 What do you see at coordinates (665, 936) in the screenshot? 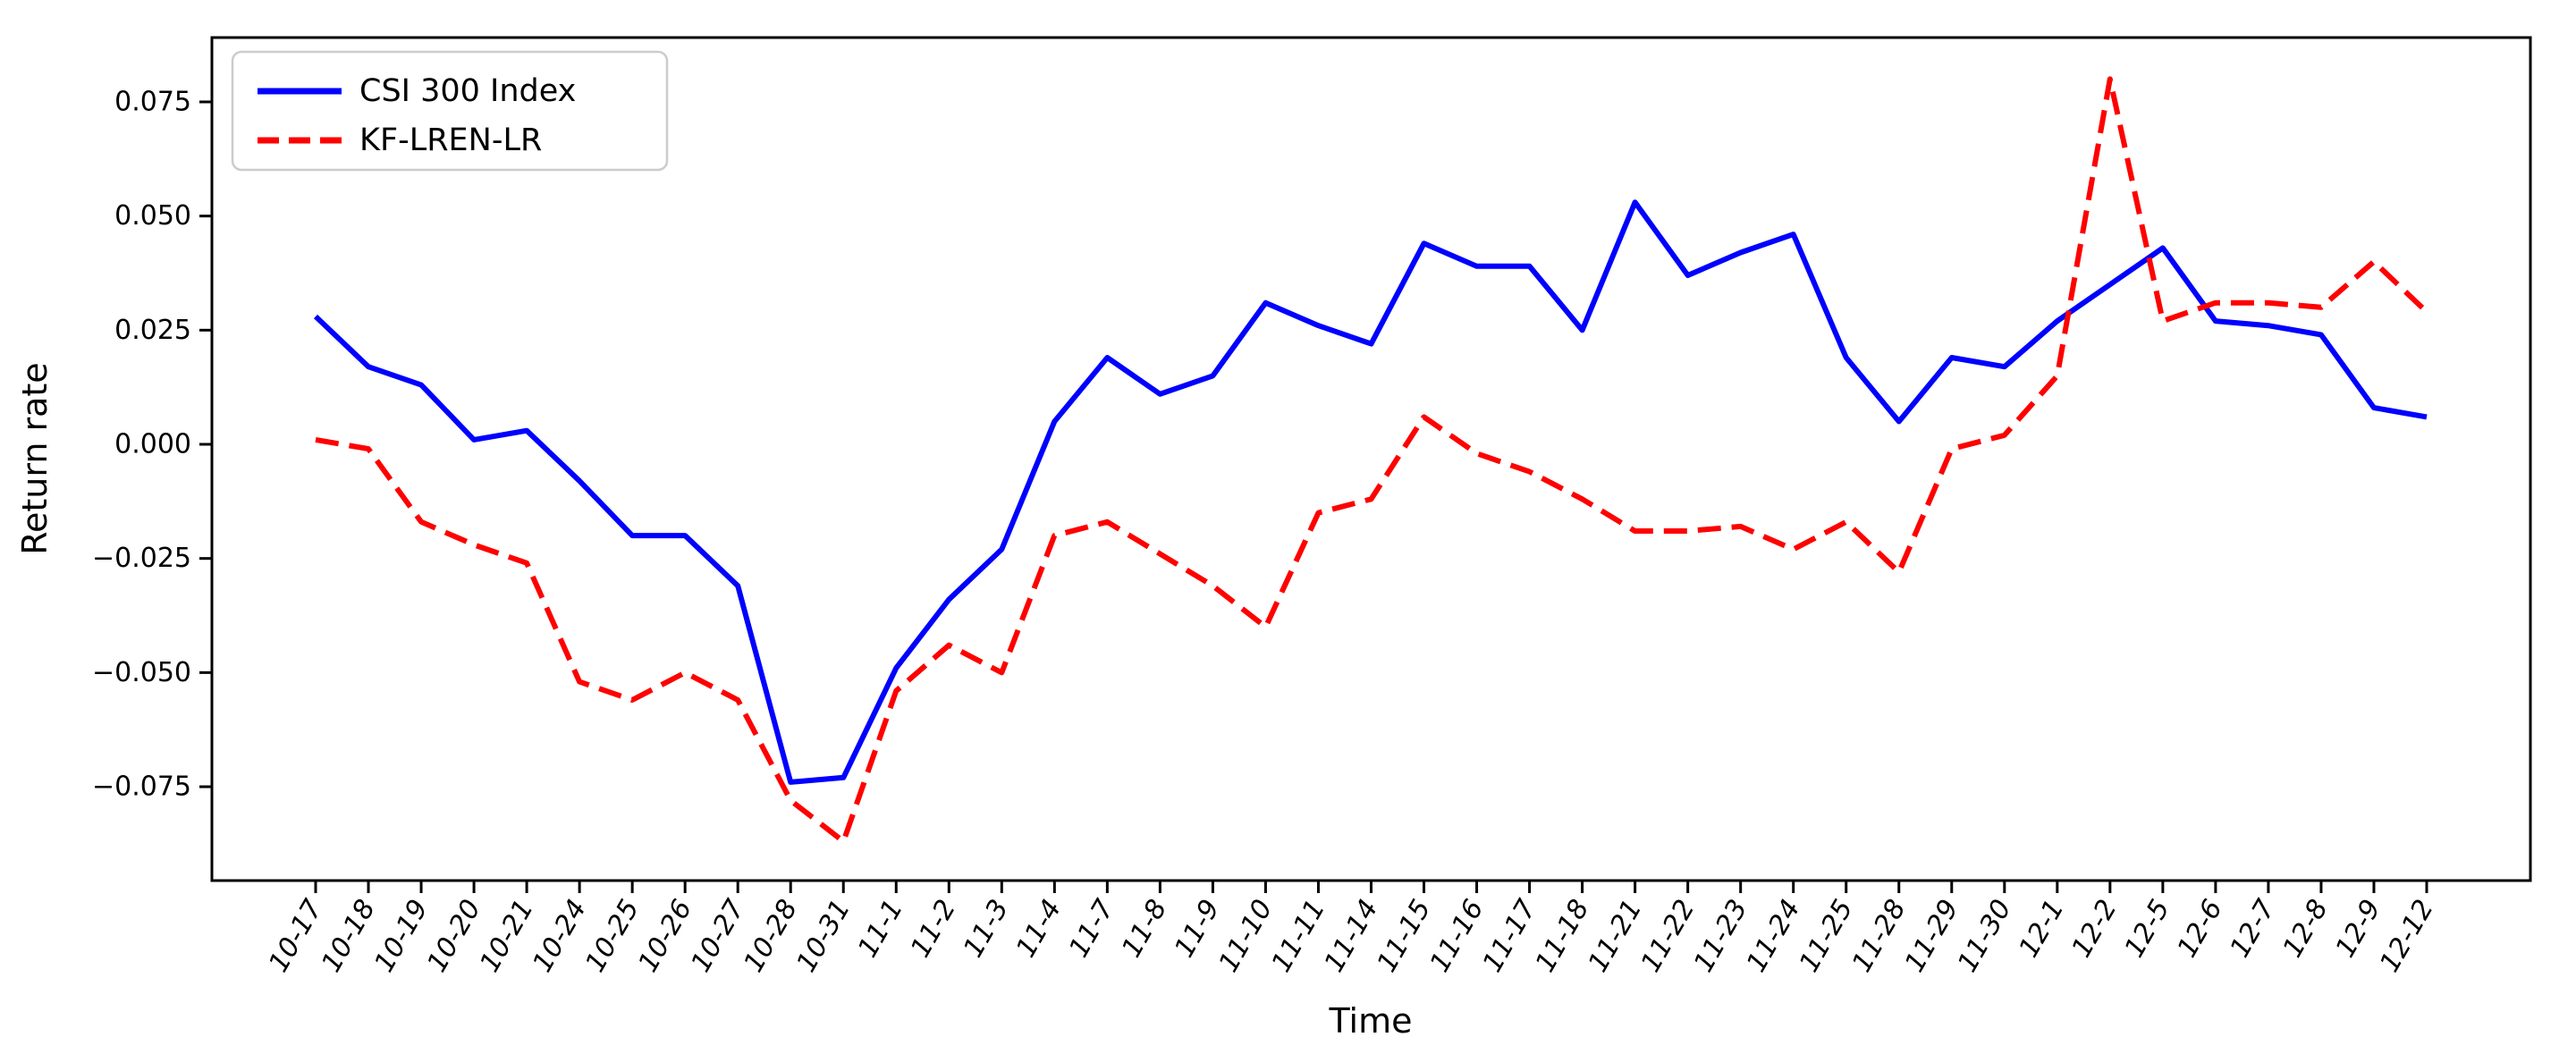
I see `x-tick-label: 10-26` at bounding box center [665, 936].